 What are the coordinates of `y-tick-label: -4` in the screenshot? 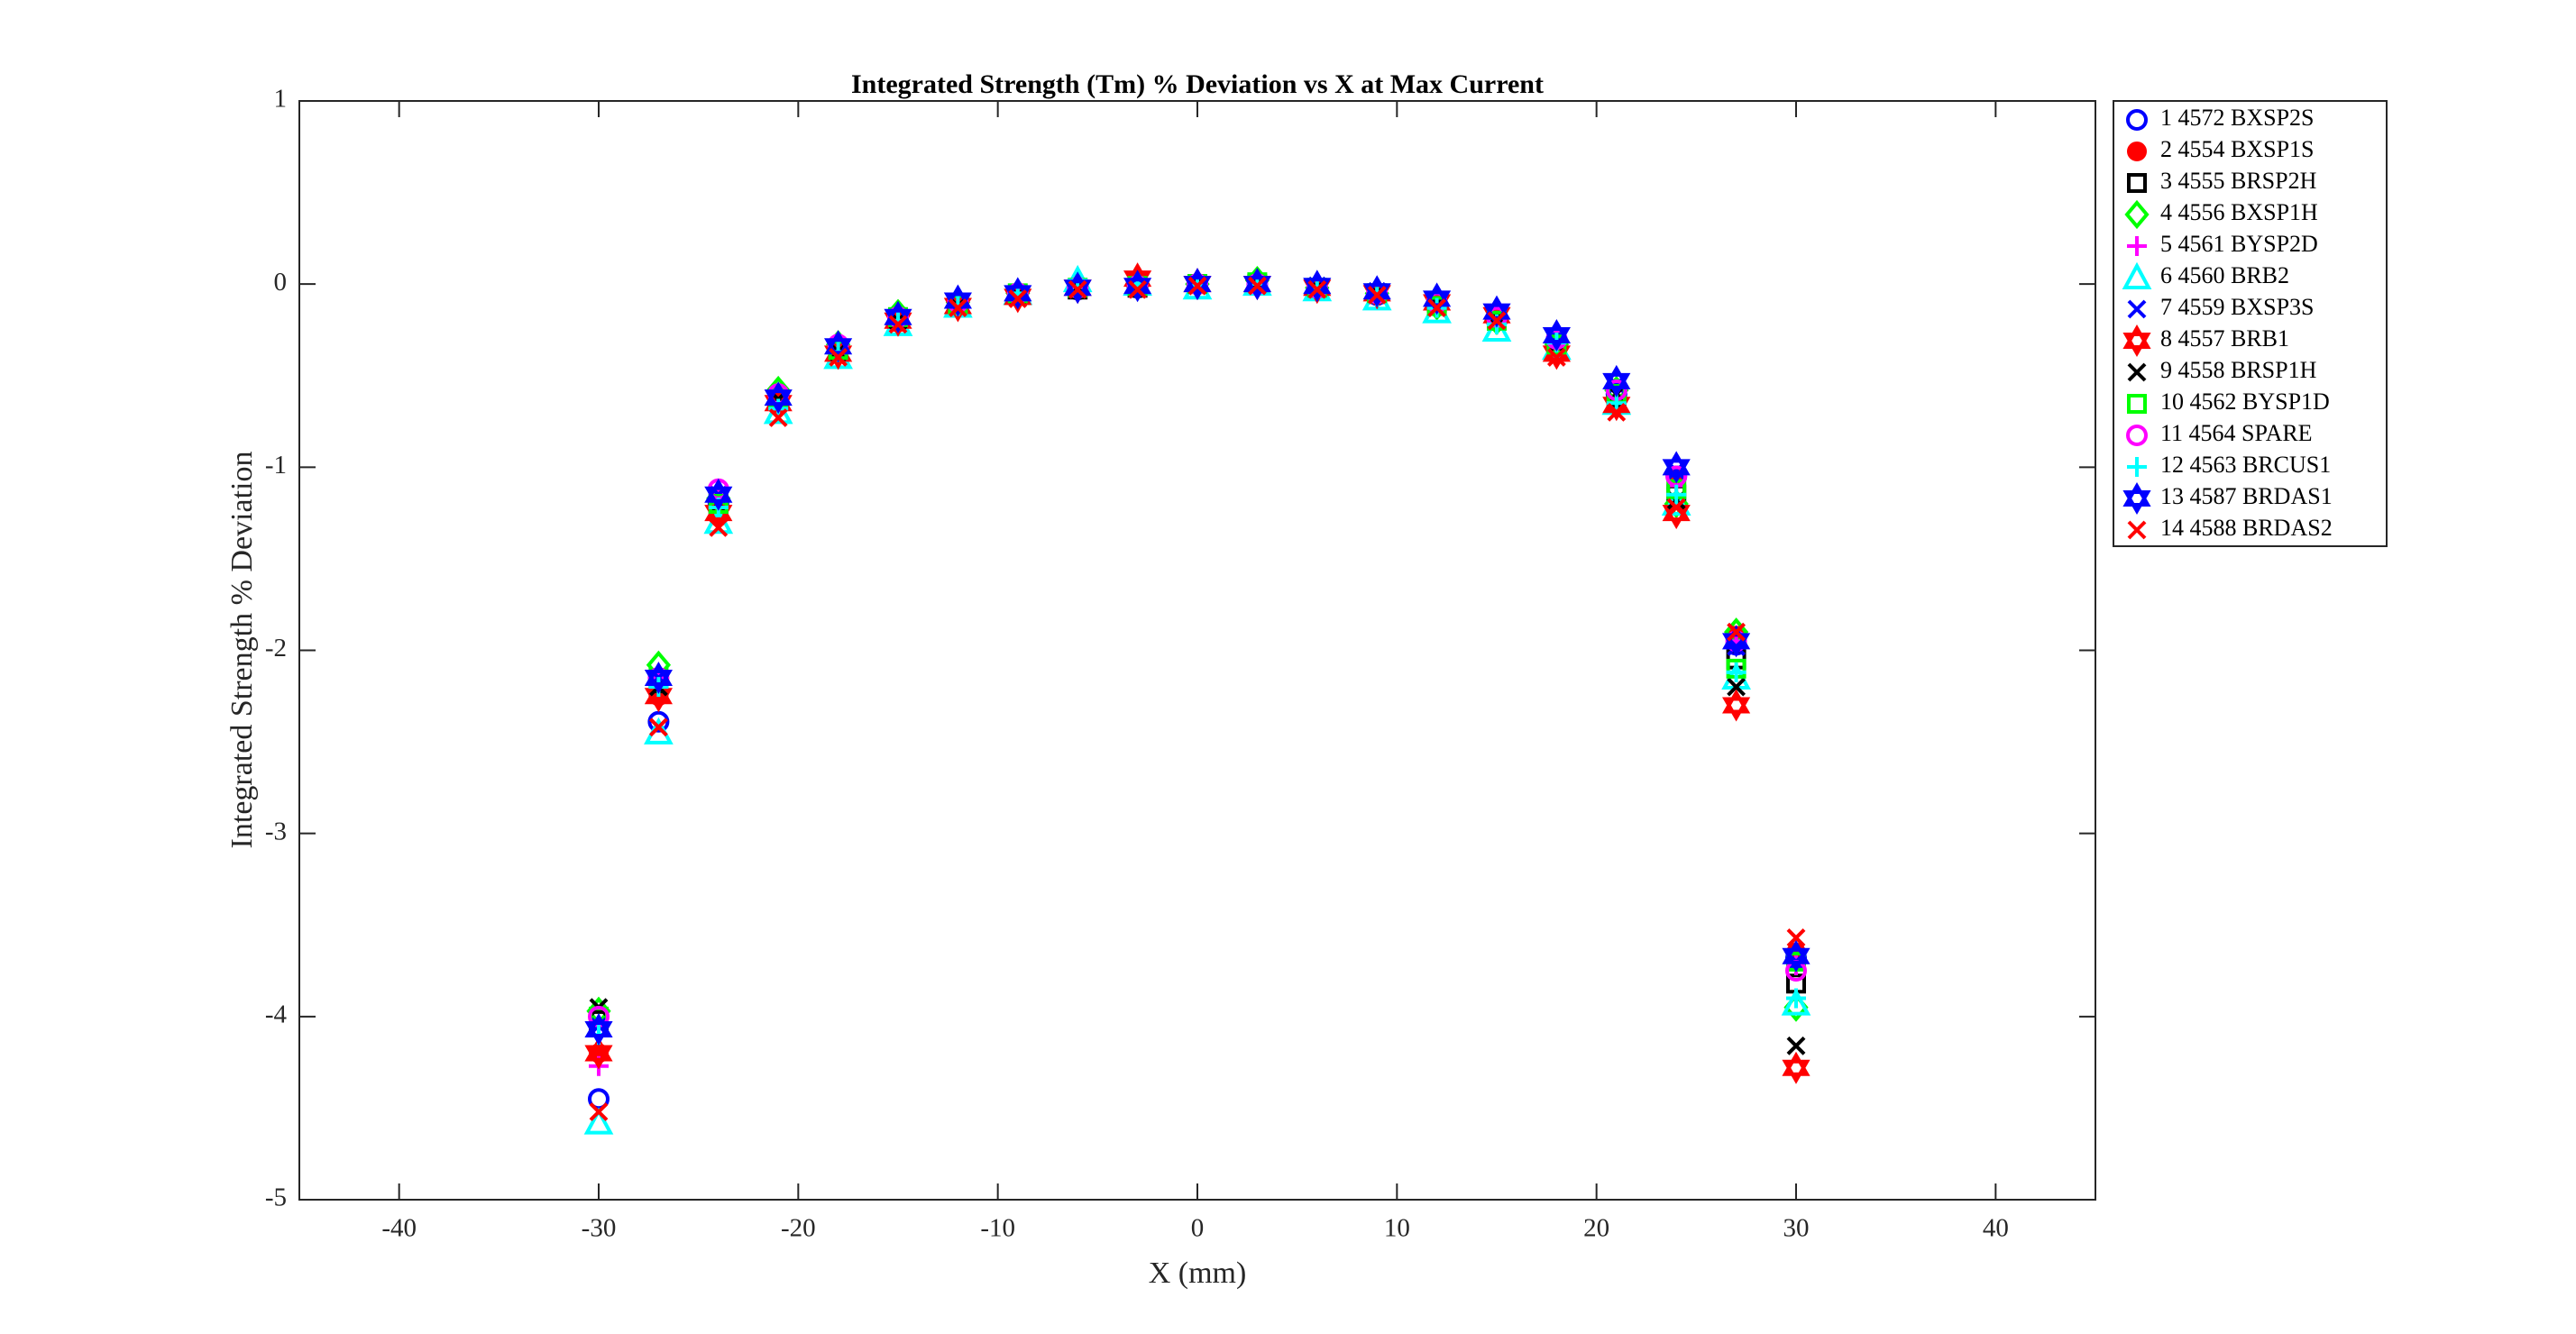 It's located at (276, 1014).